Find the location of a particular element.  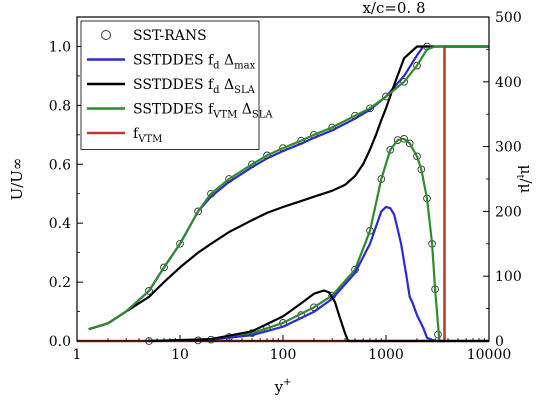

legend-box is located at coordinates (170, 85).